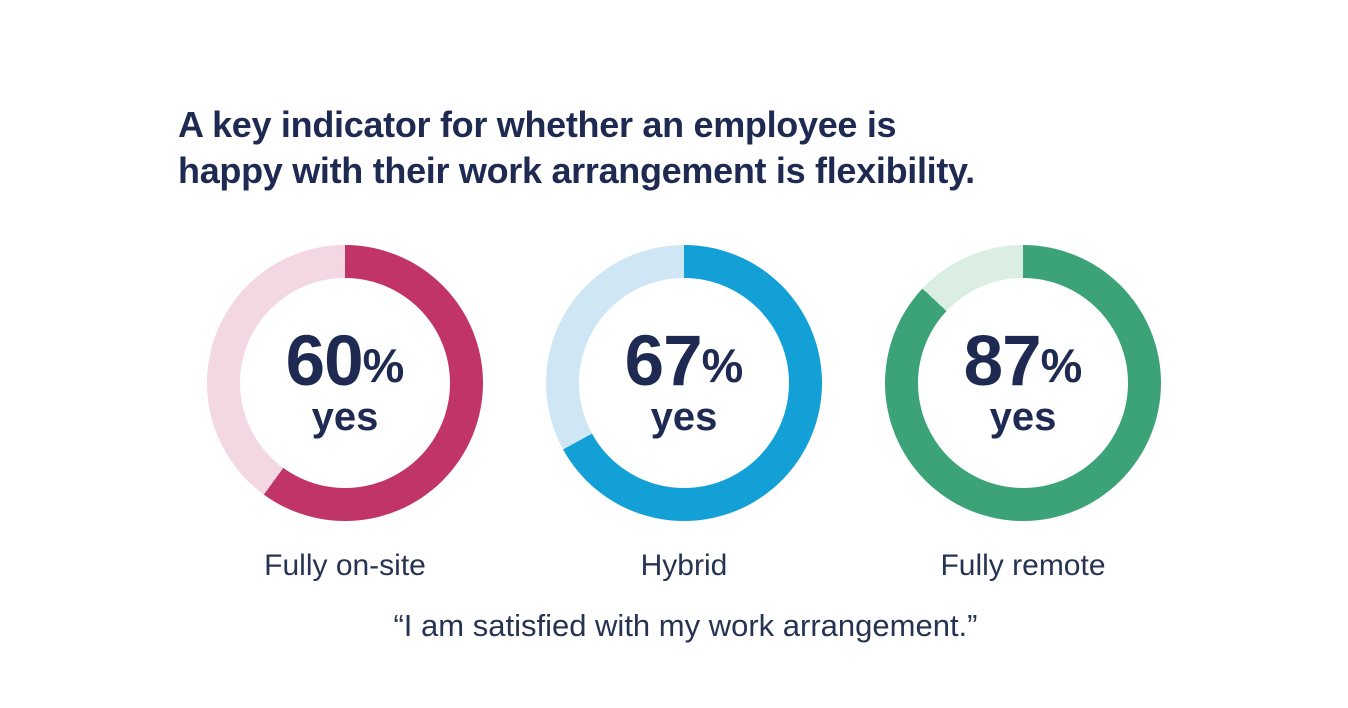  Describe the element at coordinates (684, 565) in the screenshot. I see `chart-label-hybrid: Hybrid` at that location.